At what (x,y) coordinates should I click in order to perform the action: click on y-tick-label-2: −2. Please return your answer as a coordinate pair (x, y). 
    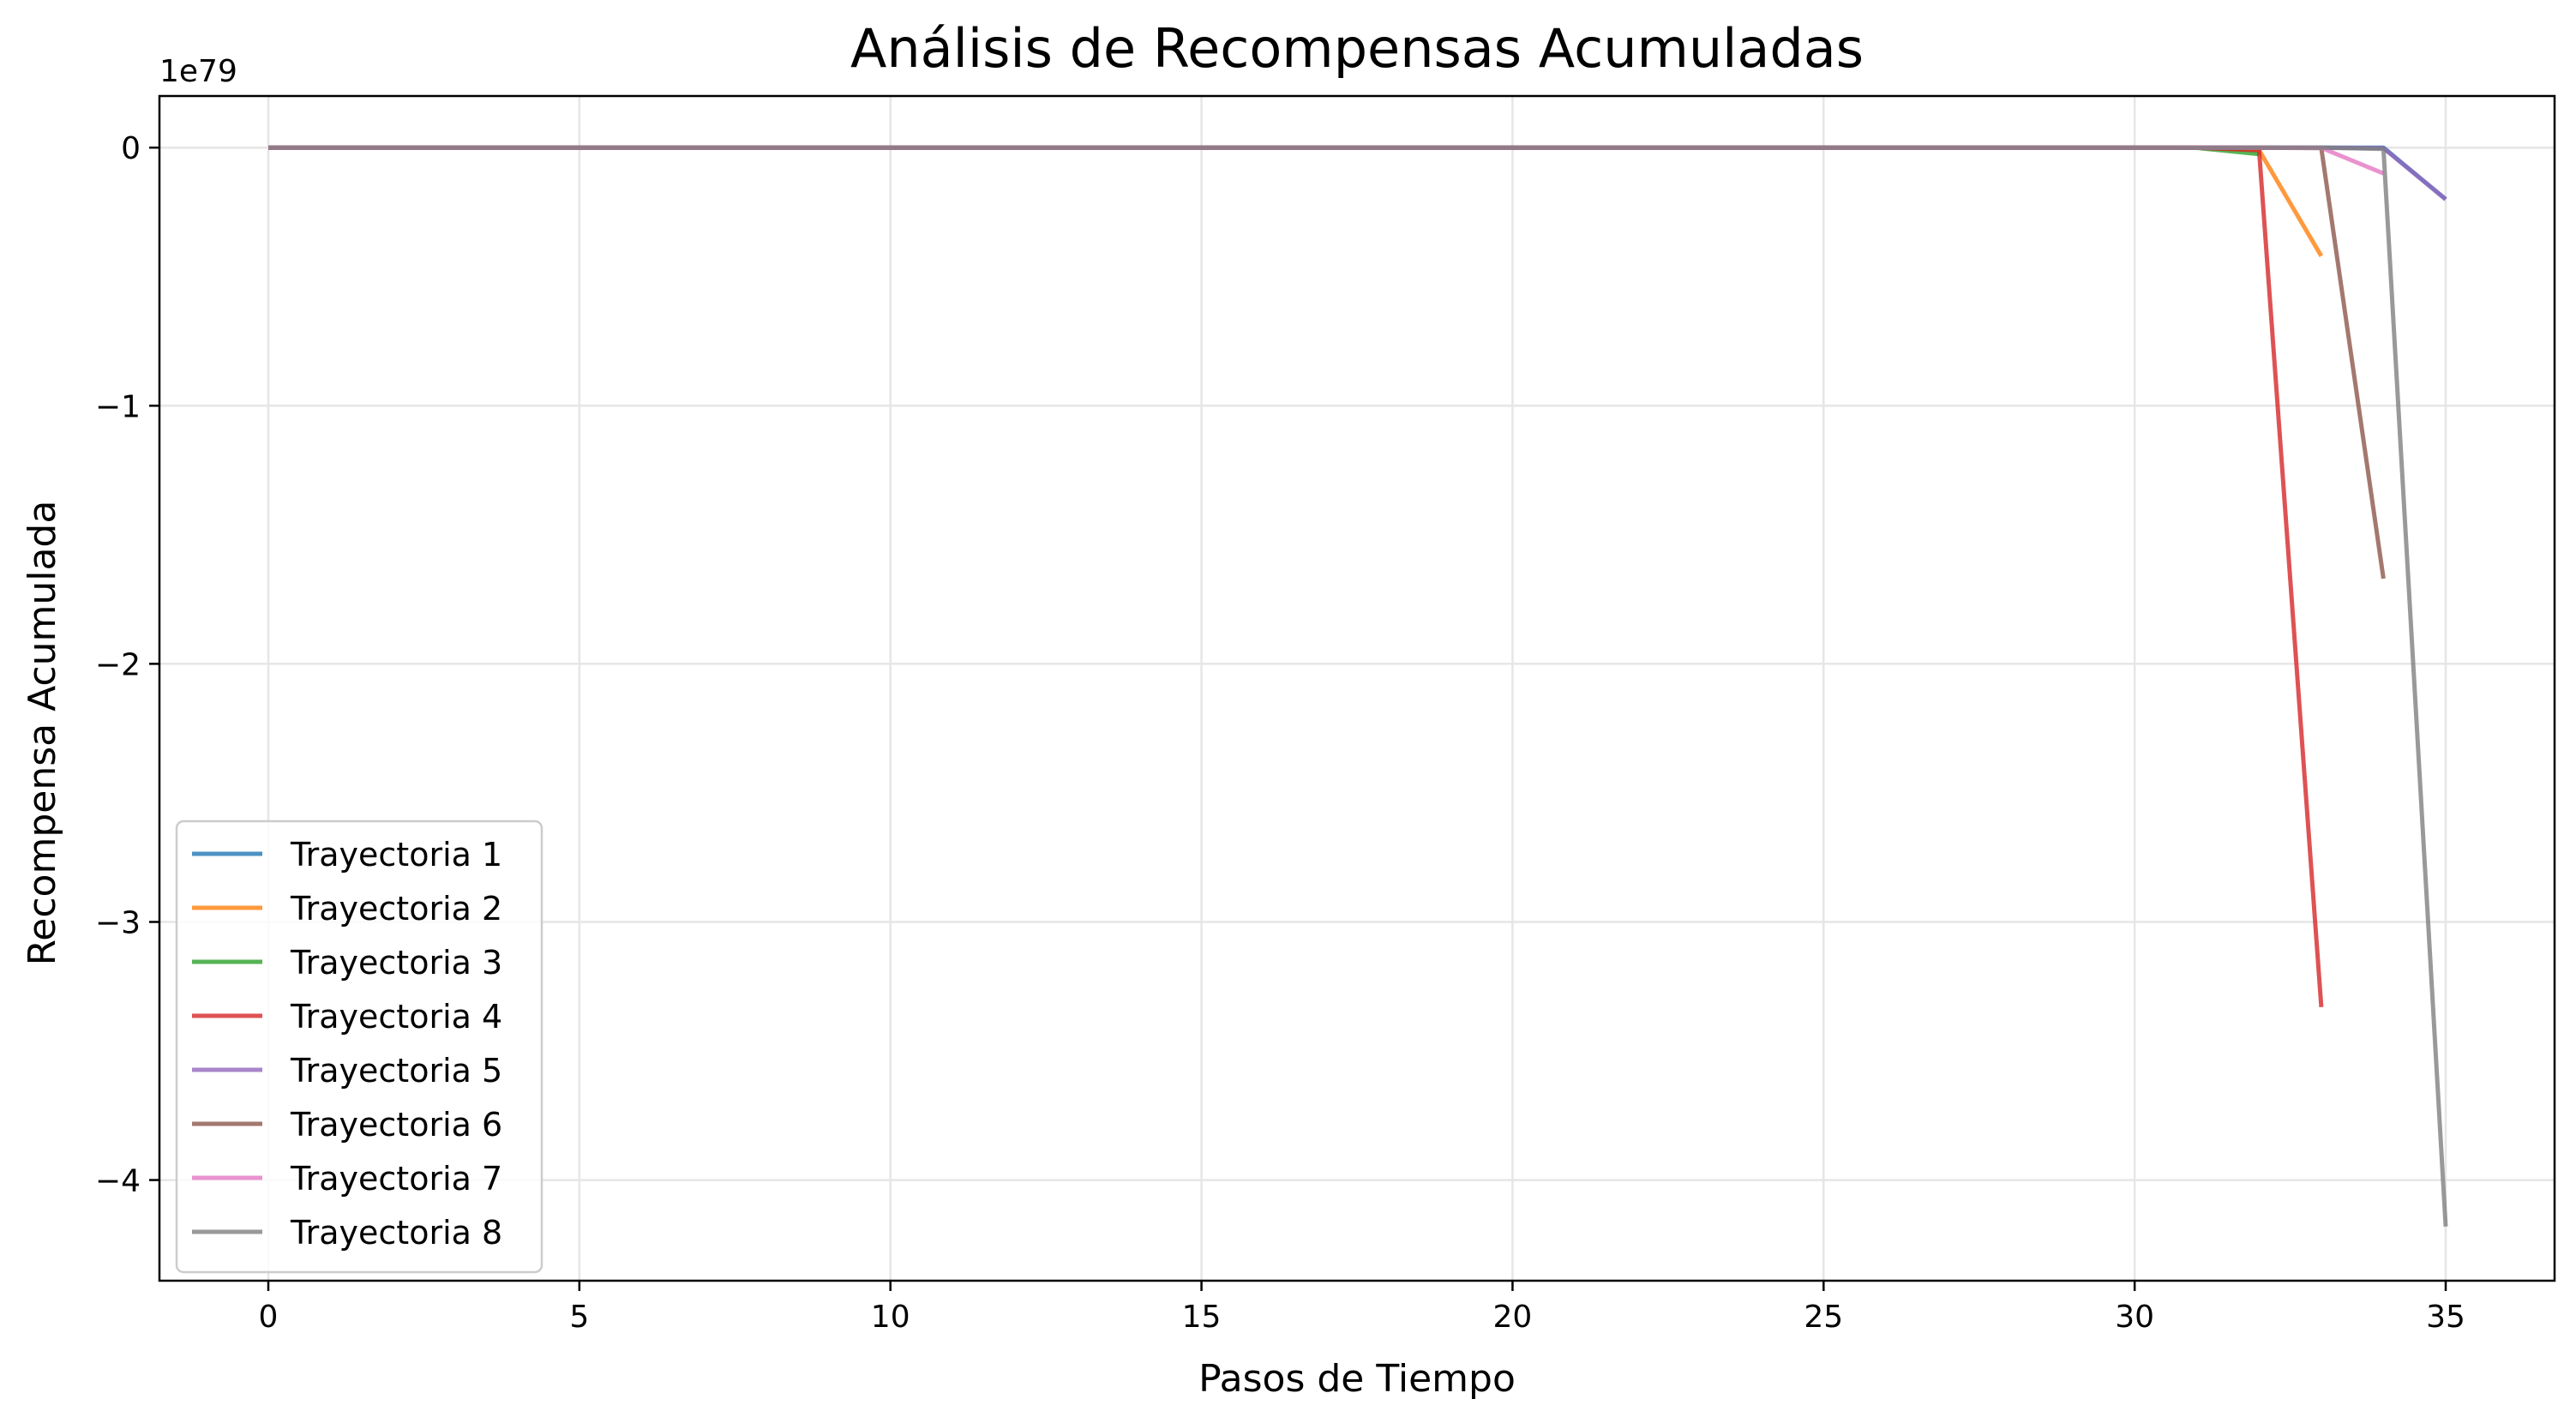
    Looking at the image, I should click on (118, 664).